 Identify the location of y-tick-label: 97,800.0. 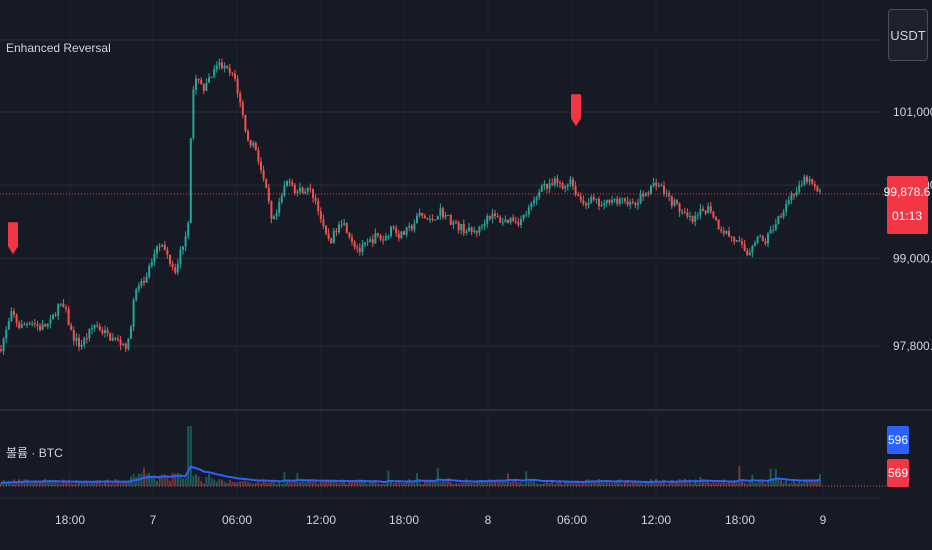
(912, 346).